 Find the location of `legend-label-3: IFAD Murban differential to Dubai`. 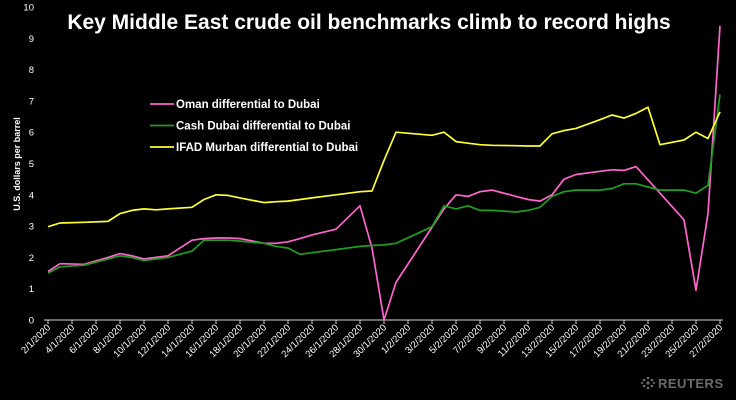

legend-label-3: IFAD Murban differential to Dubai is located at coordinates (267, 148).